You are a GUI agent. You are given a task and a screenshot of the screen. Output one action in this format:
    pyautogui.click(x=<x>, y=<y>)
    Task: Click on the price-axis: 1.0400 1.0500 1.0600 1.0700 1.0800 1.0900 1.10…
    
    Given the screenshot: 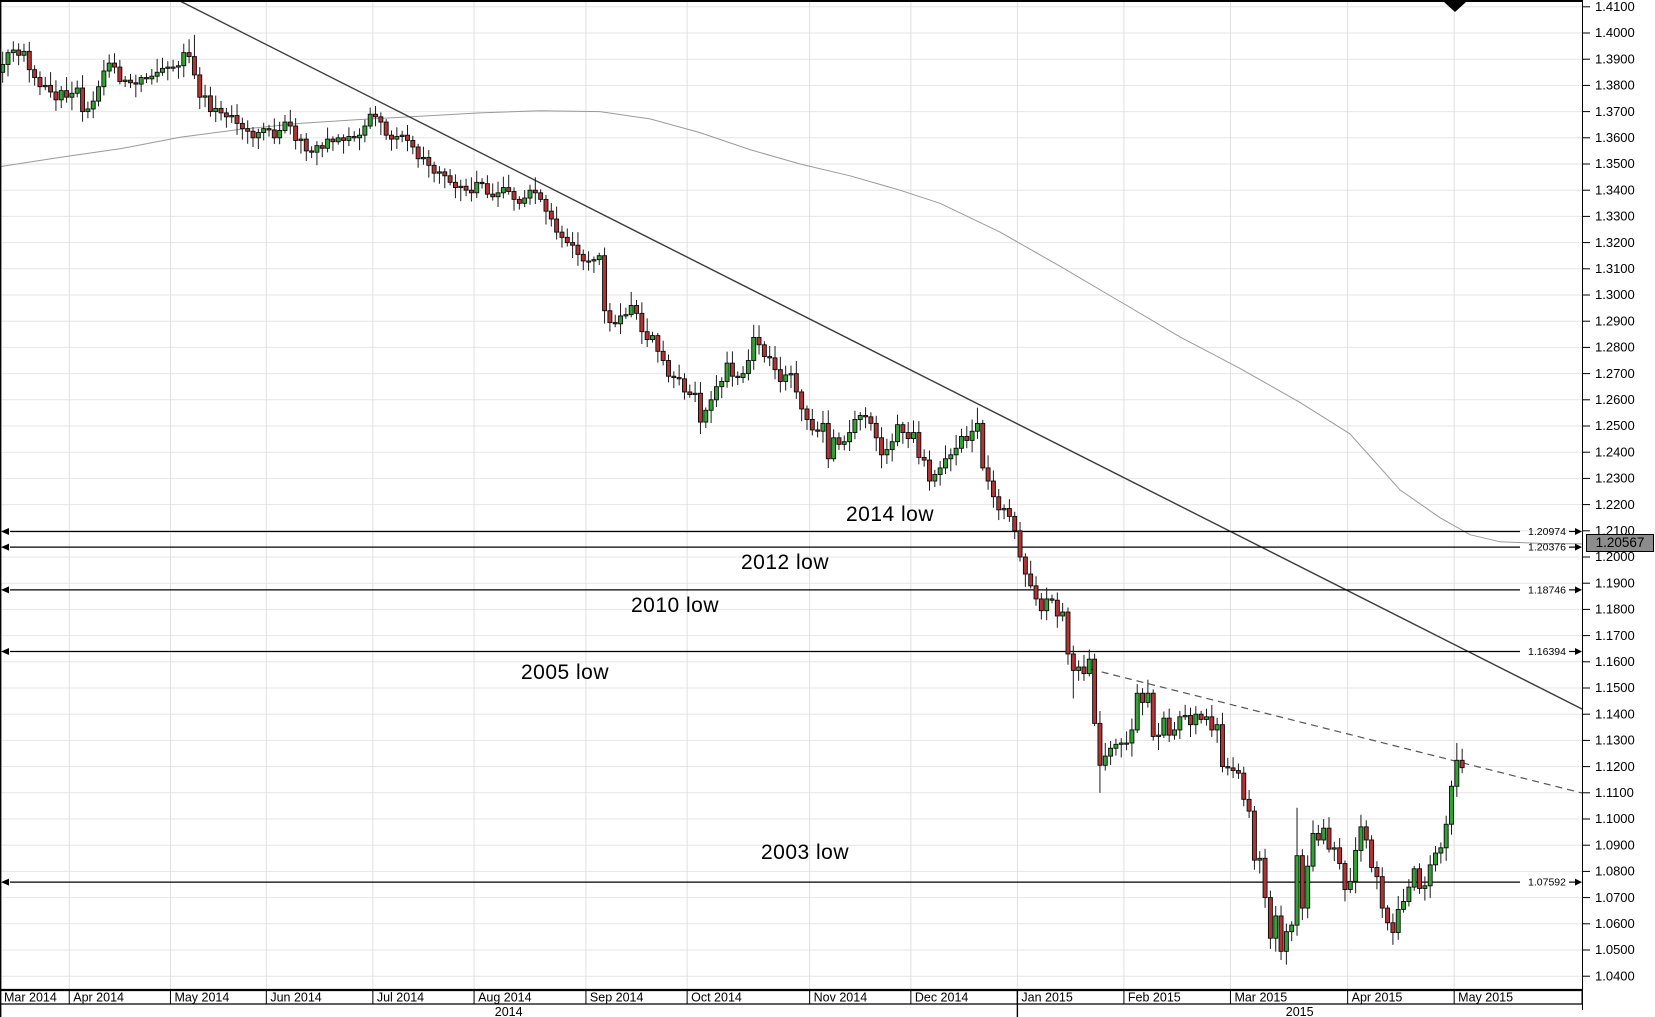 What is the action you would take?
    pyautogui.click(x=1608, y=491)
    